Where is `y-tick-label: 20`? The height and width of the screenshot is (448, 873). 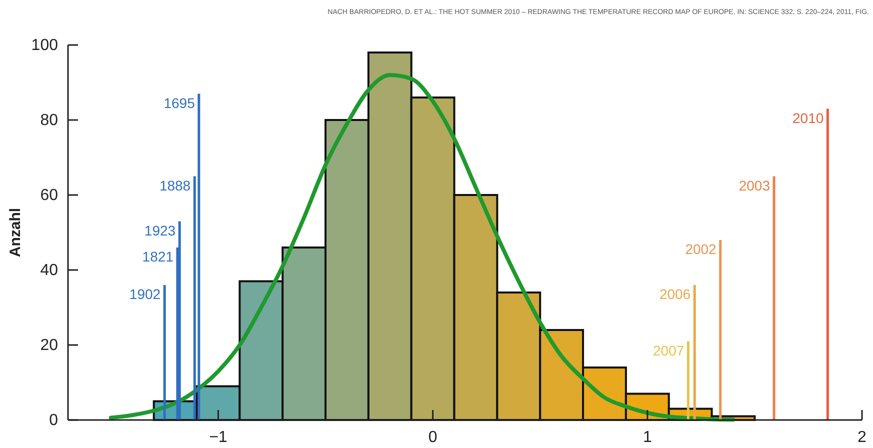
y-tick-label: 20 is located at coordinates (49, 345).